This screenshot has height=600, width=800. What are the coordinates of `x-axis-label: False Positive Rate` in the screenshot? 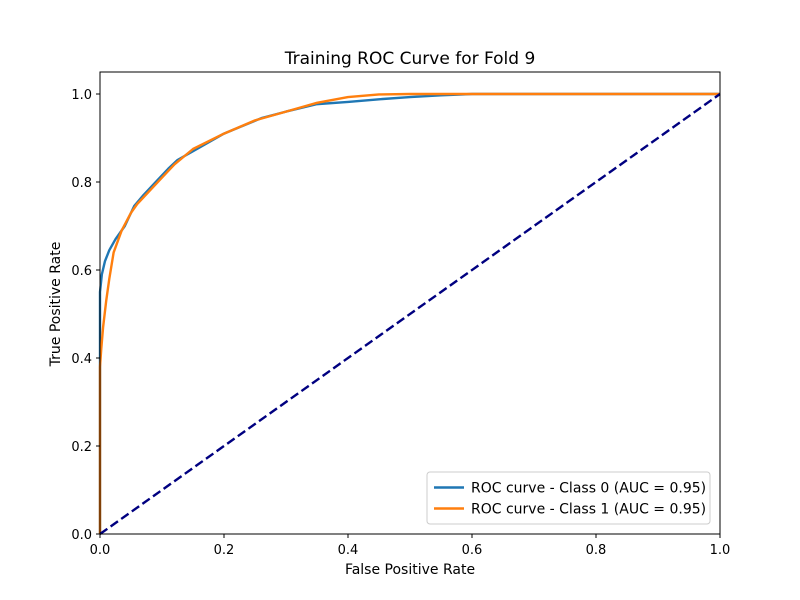 It's located at (410, 570).